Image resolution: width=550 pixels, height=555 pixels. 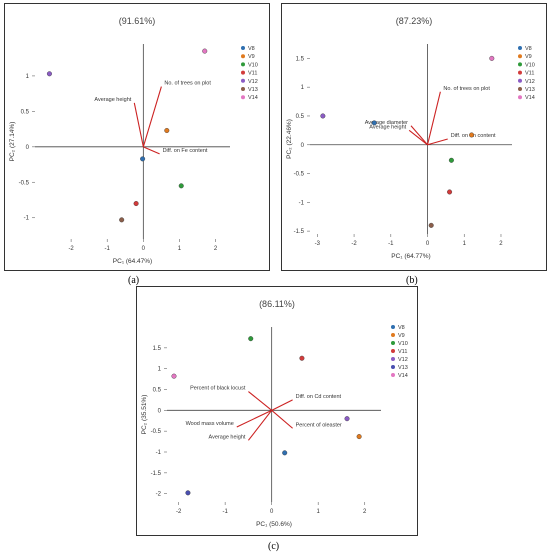 I want to click on x-tick-label: 2, so click(x=501, y=244).